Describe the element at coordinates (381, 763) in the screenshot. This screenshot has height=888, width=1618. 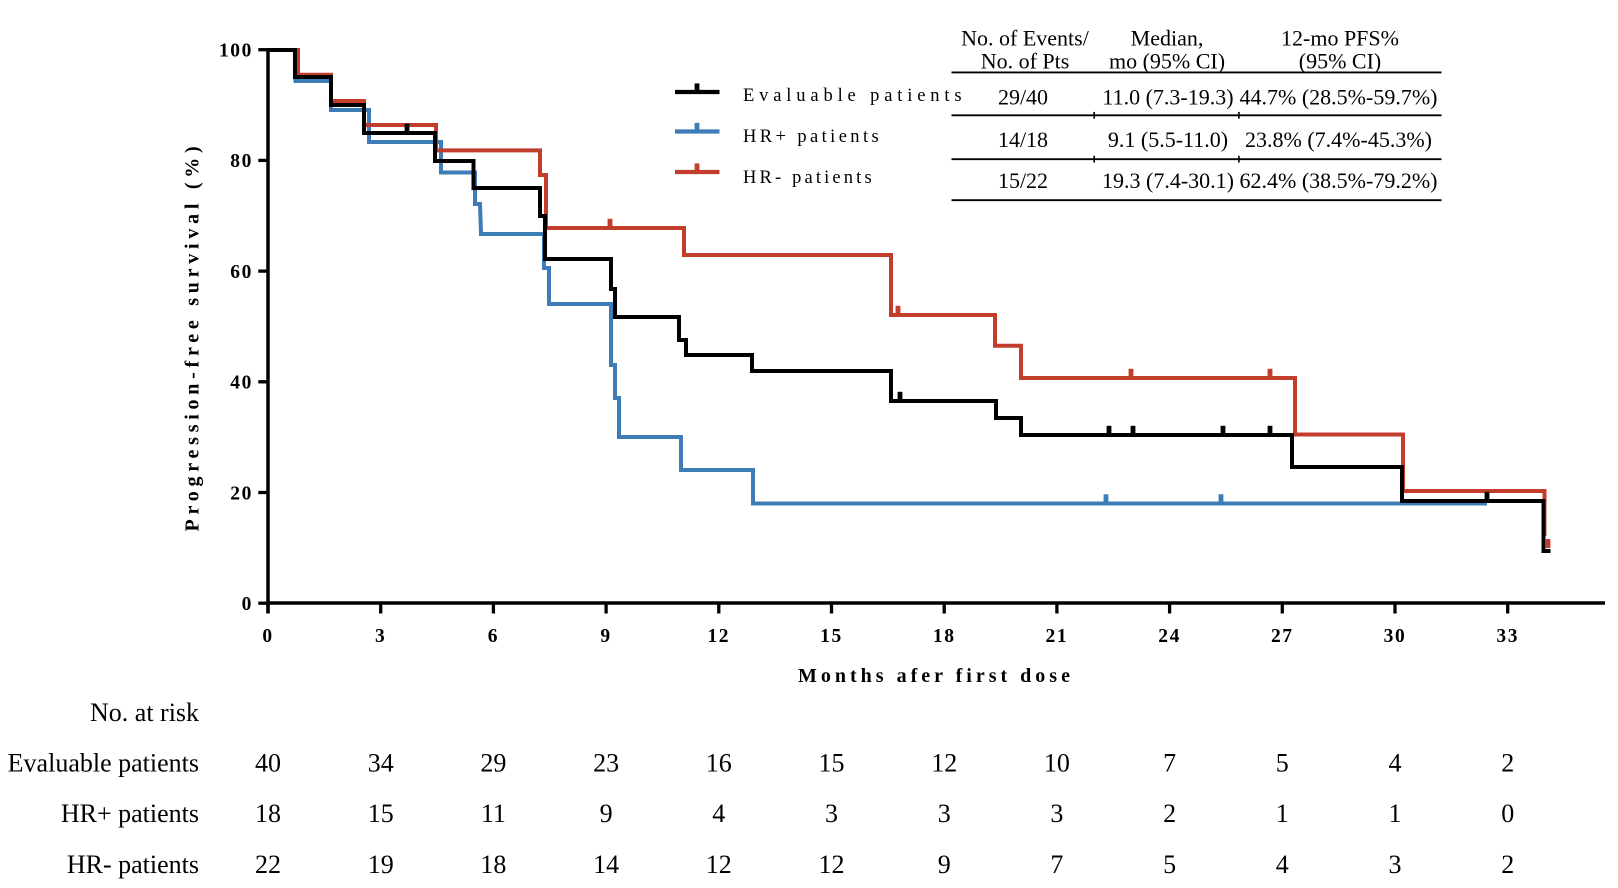
I see `svg-text: 34` at that location.